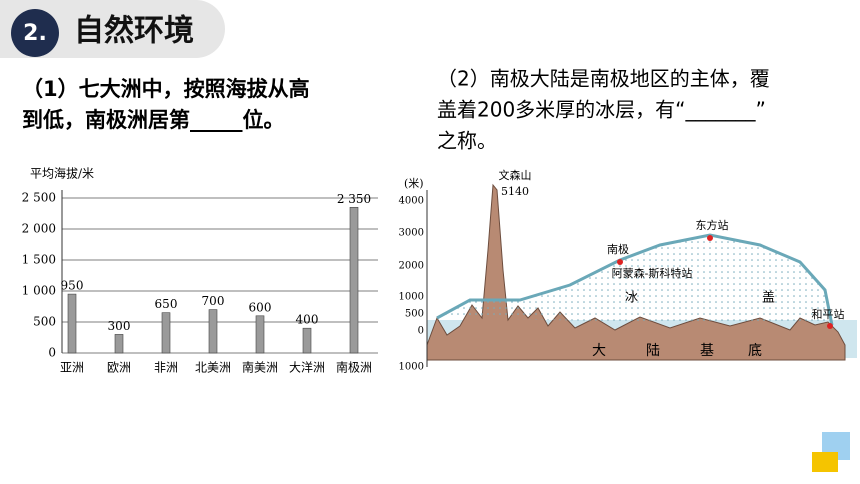 The height and width of the screenshot is (484, 860). I want to click on question-line: （1）七大洲中，按照海拔从高, so click(166, 89).